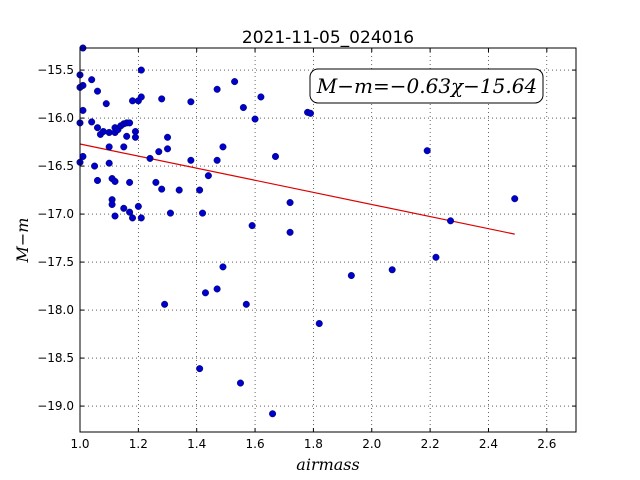  Describe the element at coordinates (55, 310) in the screenshot. I see `y-tick-label: −18.0` at that location.